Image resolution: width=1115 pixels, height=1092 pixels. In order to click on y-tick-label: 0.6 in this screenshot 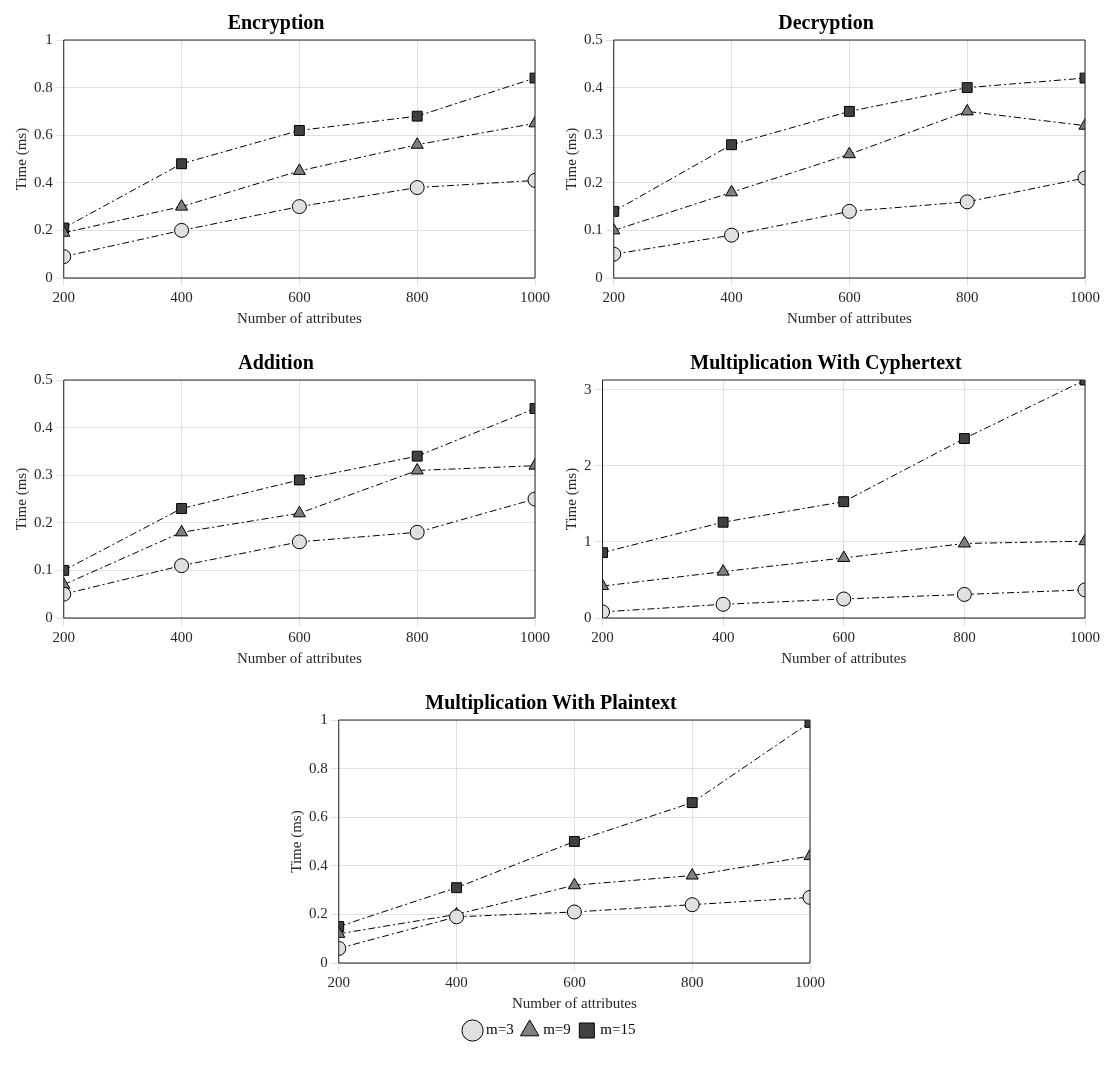, I will do `click(319, 816)`.